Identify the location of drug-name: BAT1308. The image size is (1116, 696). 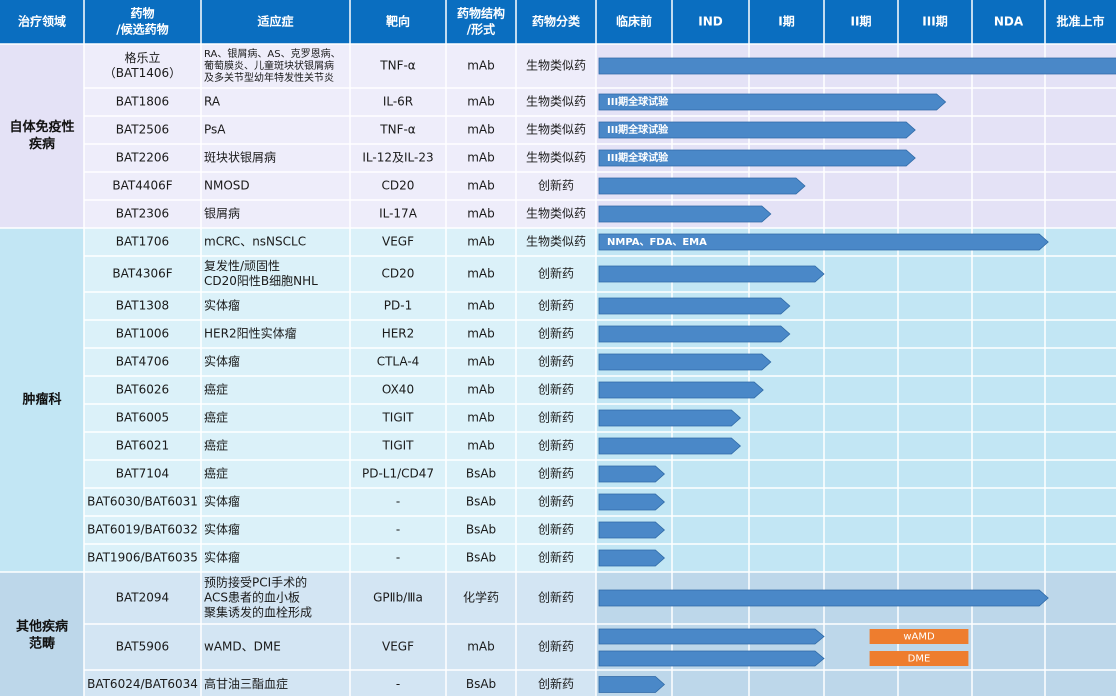
(142, 306).